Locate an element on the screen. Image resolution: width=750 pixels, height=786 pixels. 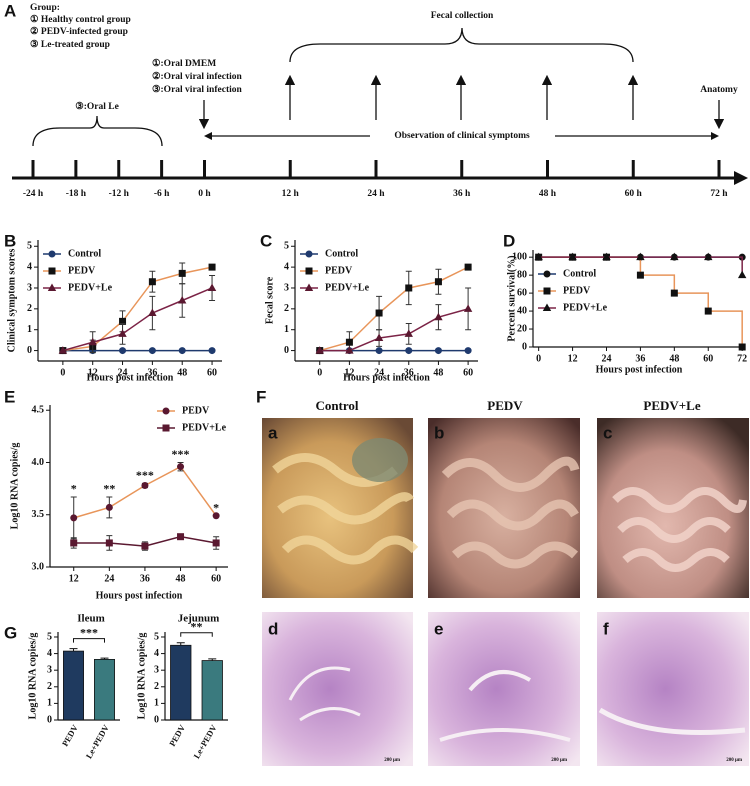
photo: b is located at coordinates (504, 508).